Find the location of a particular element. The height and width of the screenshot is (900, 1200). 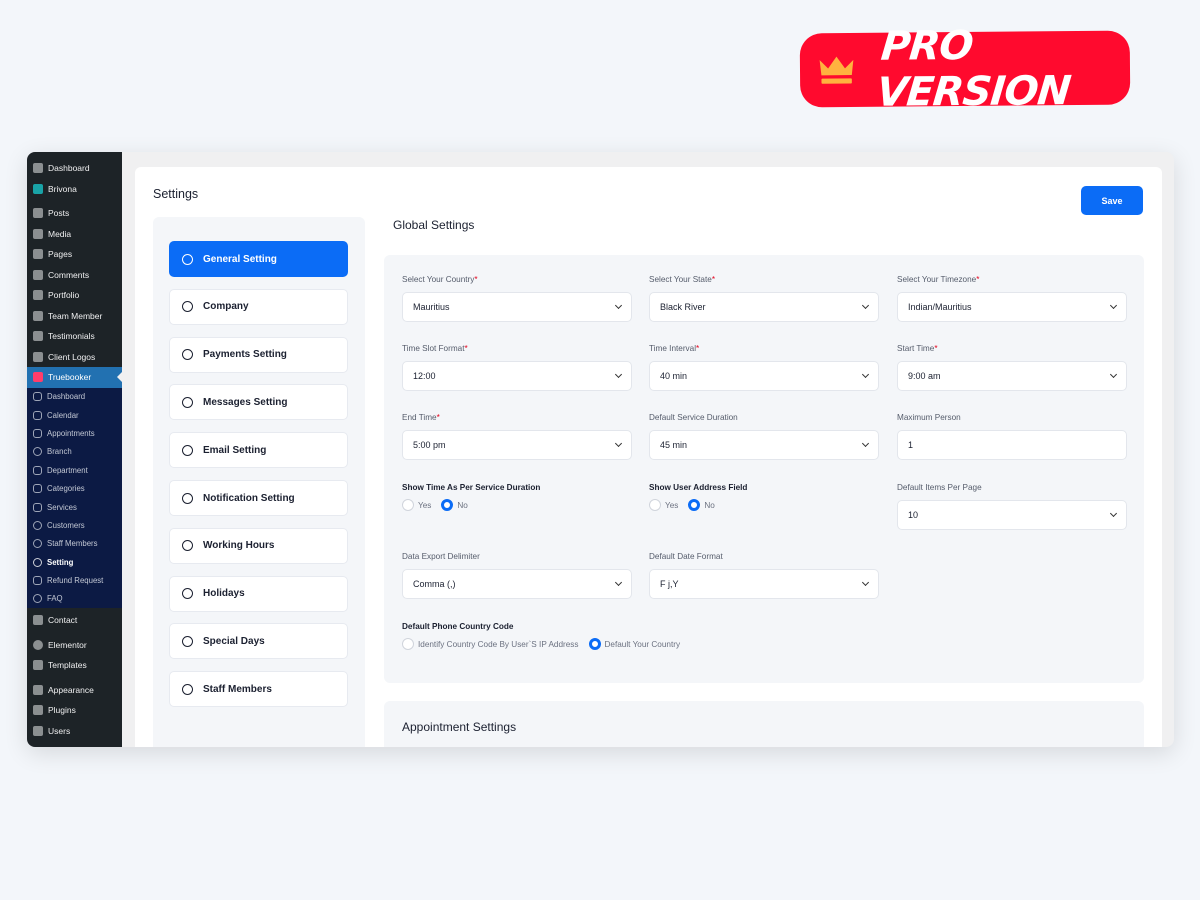

save-button: Save is located at coordinates (1112, 200).